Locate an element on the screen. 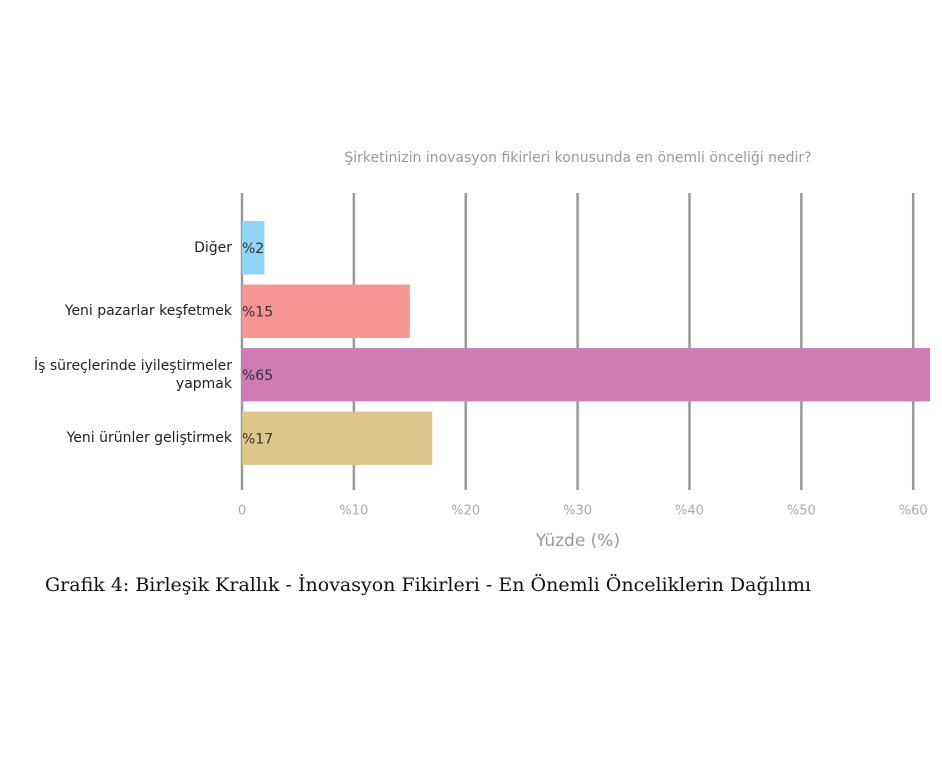  x-tick-label: %40 is located at coordinates (689, 511).